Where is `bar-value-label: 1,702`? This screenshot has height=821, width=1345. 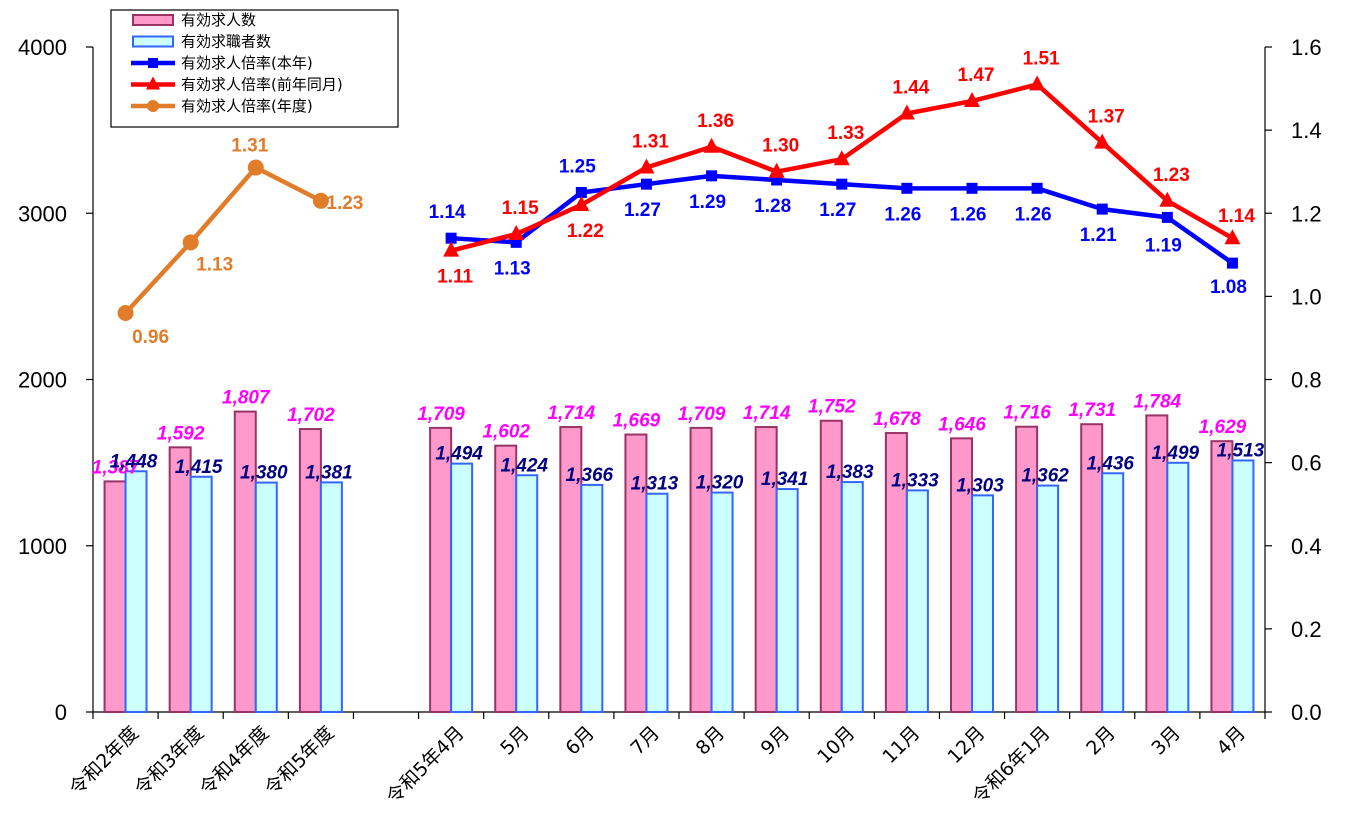
bar-value-label: 1,702 is located at coordinates (311, 415).